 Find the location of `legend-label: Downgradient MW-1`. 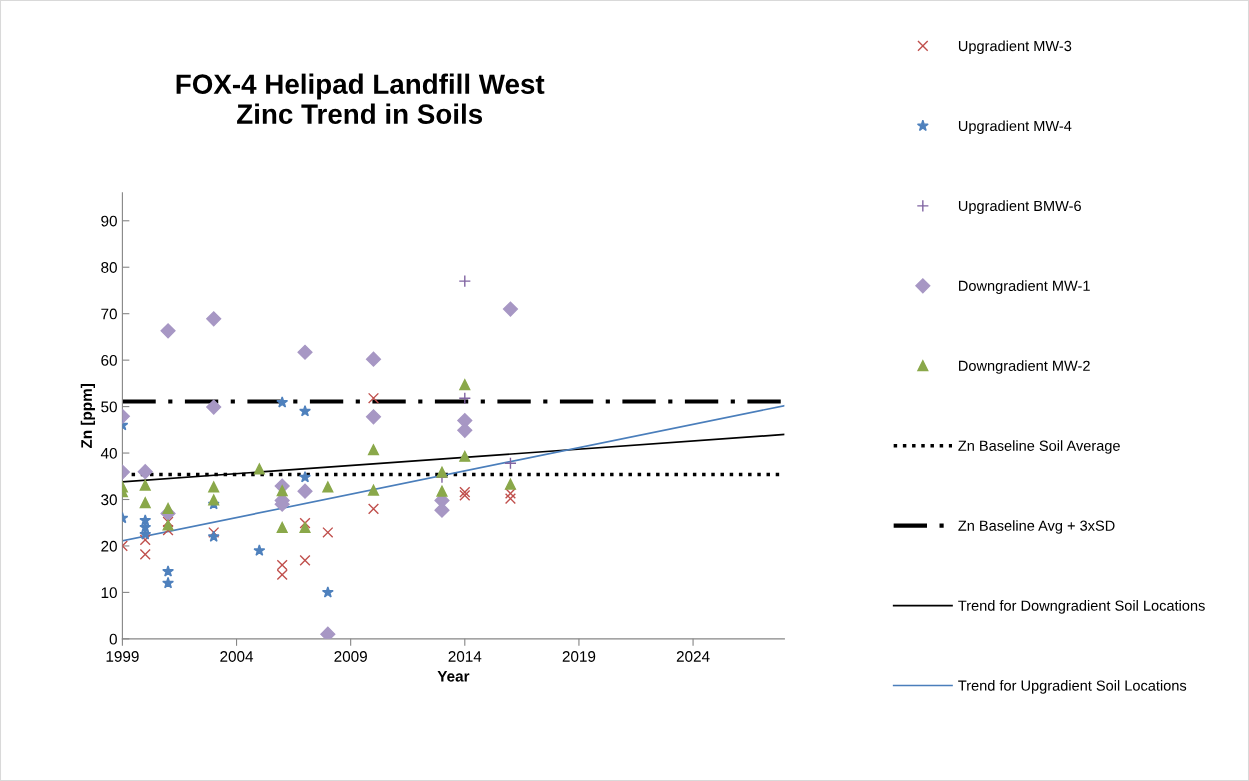

legend-label: Downgradient MW-1 is located at coordinates (1024, 287).